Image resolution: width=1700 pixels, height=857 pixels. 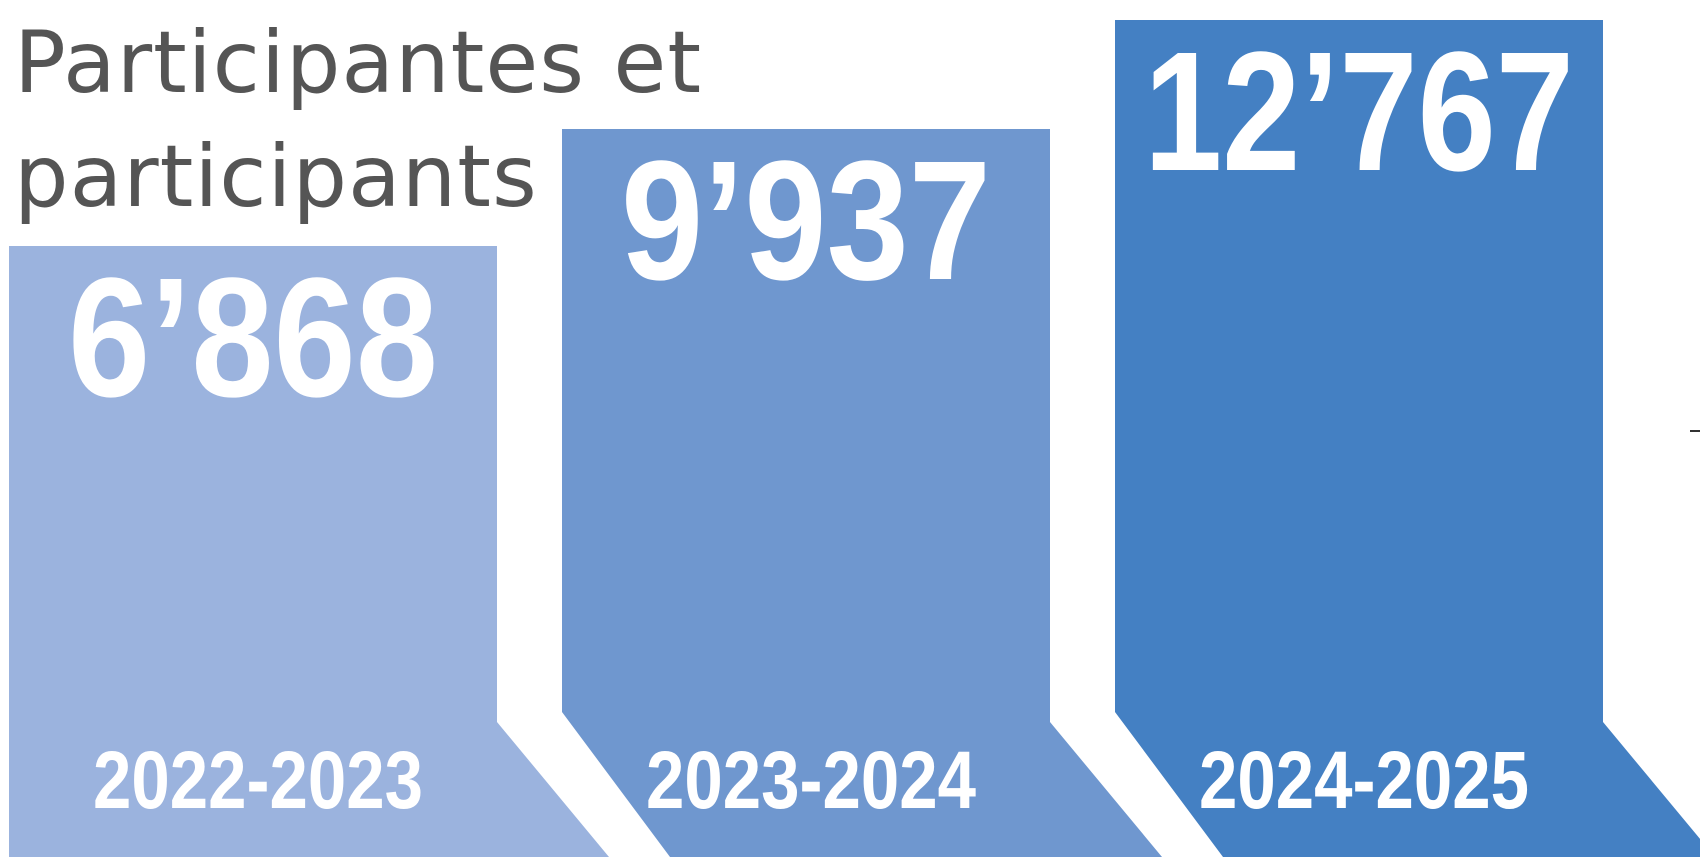 What do you see at coordinates (358, 63) in the screenshot?
I see `title-line-1: Participantes et` at bounding box center [358, 63].